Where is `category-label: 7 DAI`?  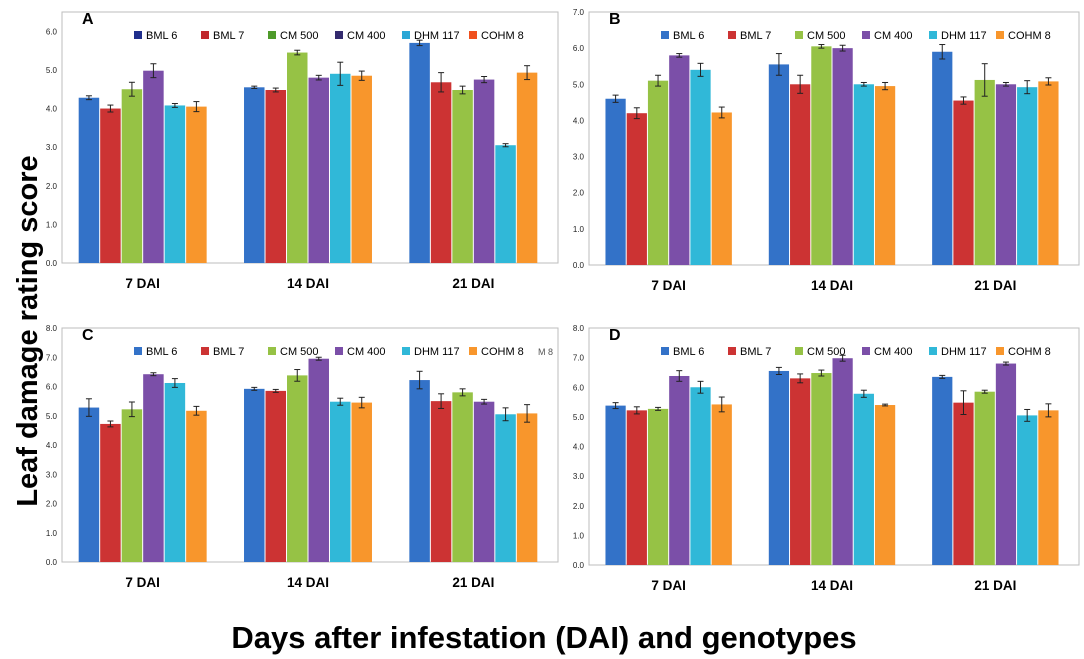 category-label: 7 DAI is located at coordinates (142, 283).